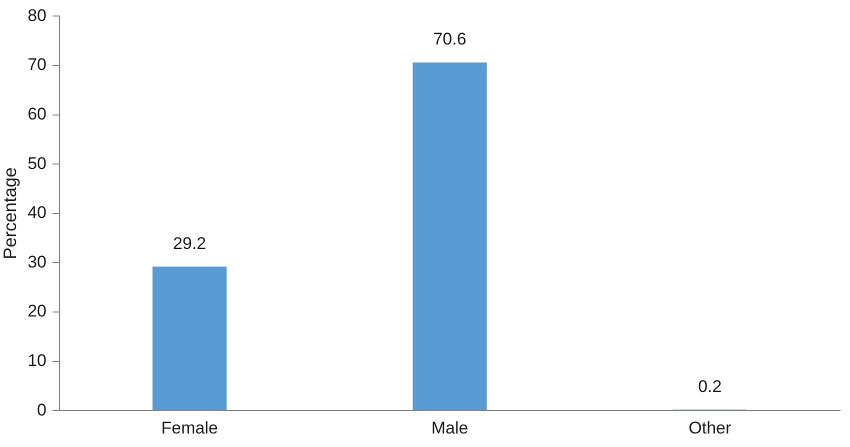 The height and width of the screenshot is (447, 850). Describe the element at coordinates (37, 114) in the screenshot. I see `y-tick-label: 60` at that location.